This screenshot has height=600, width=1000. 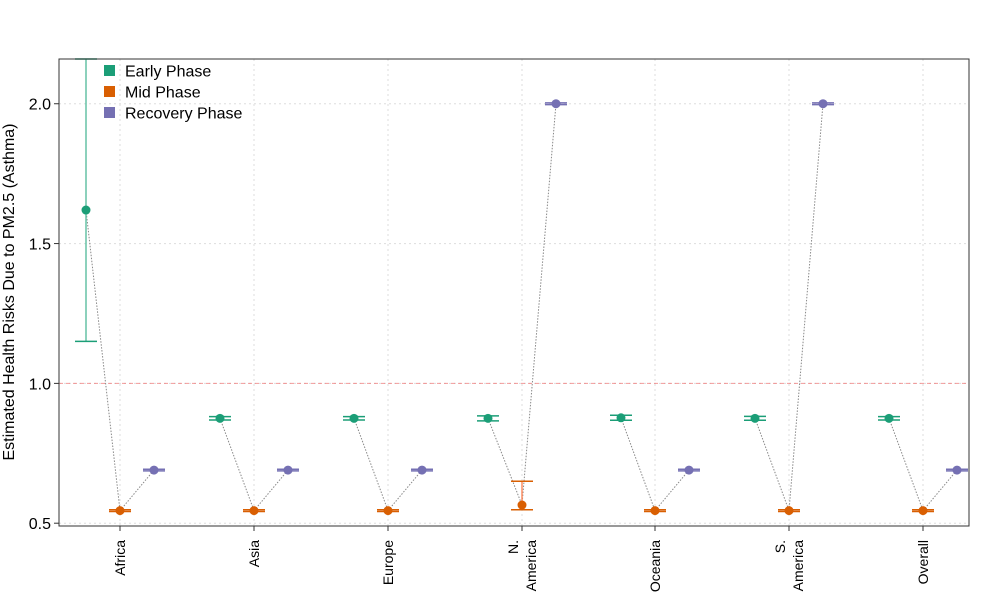 I want to click on x-tick-label: Africa, so click(x=120, y=558).